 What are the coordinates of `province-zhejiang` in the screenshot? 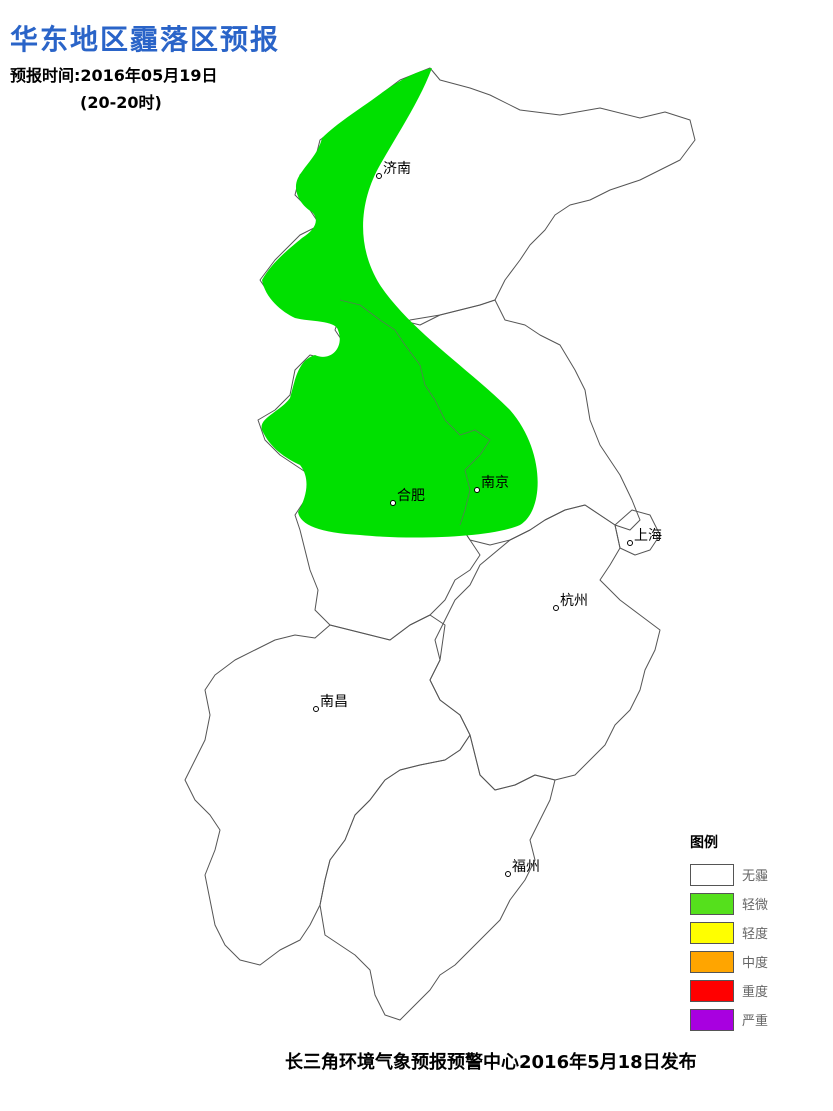 It's located at (545, 647).